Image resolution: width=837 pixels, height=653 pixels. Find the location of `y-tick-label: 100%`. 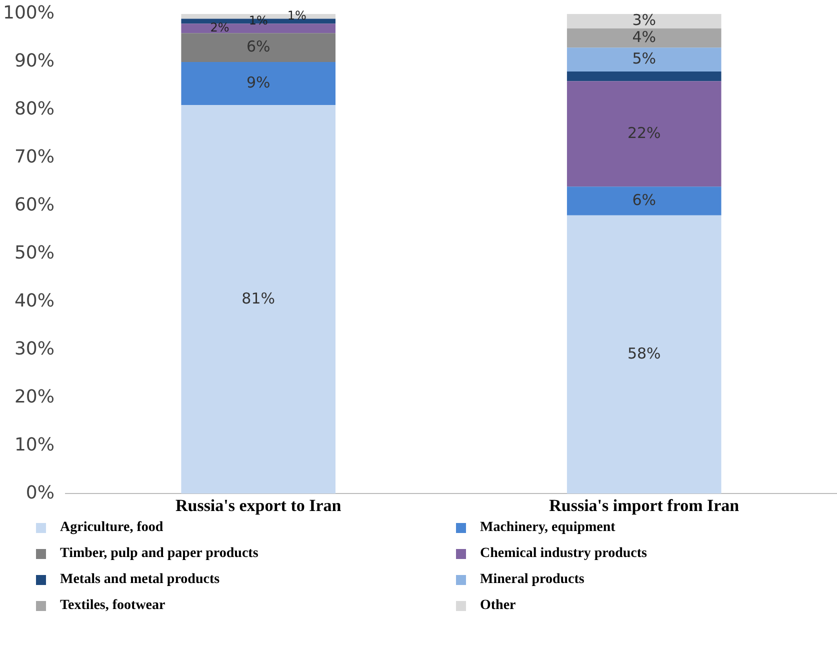

y-tick-label: 100% is located at coordinates (28, 13).